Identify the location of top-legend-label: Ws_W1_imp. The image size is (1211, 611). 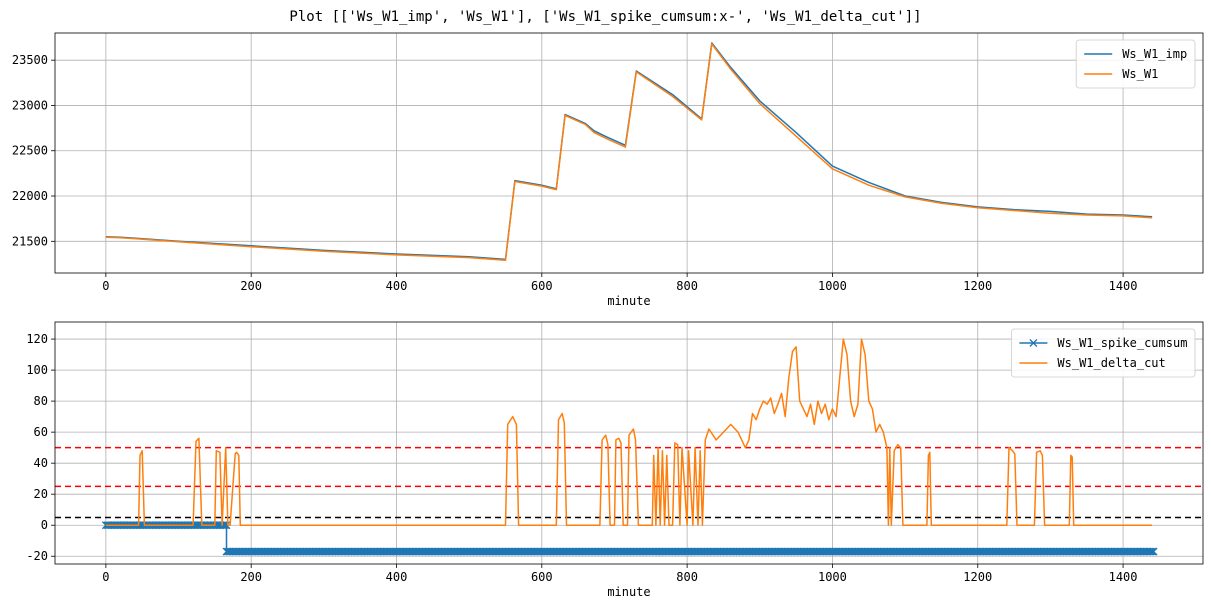
(1154, 54).